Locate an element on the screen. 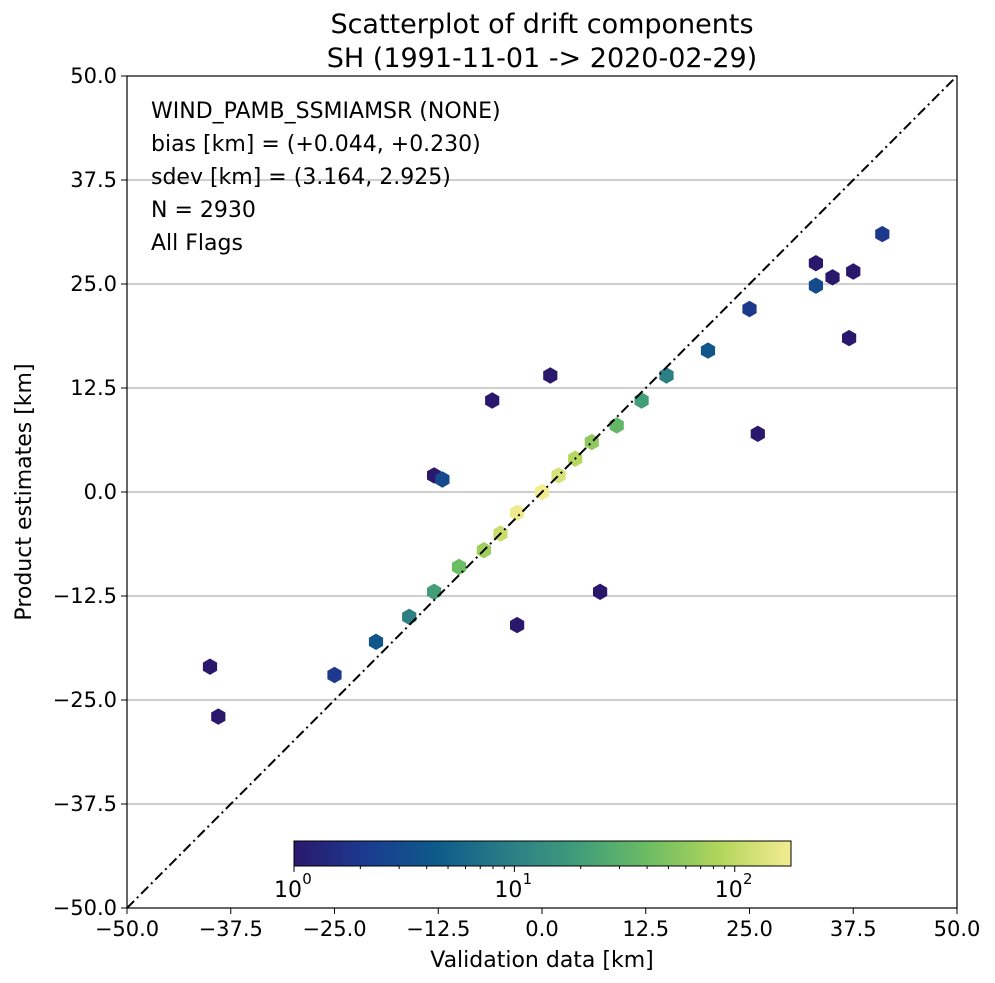 The height and width of the screenshot is (983, 995). y-axis-ticks: −50.0 −37.5 −25.0 −12.5 0.0 12.5 25.0 37.5 50.0 is located at coordinates (90, 492).